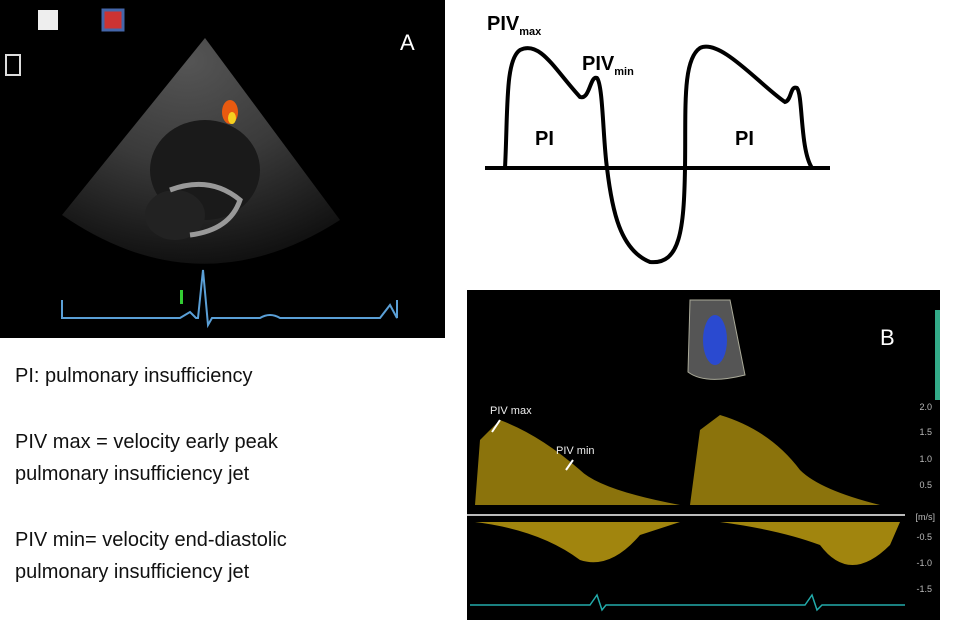  I want to click on legend-line: PIV max = velocity early peak, so click(147, 442).